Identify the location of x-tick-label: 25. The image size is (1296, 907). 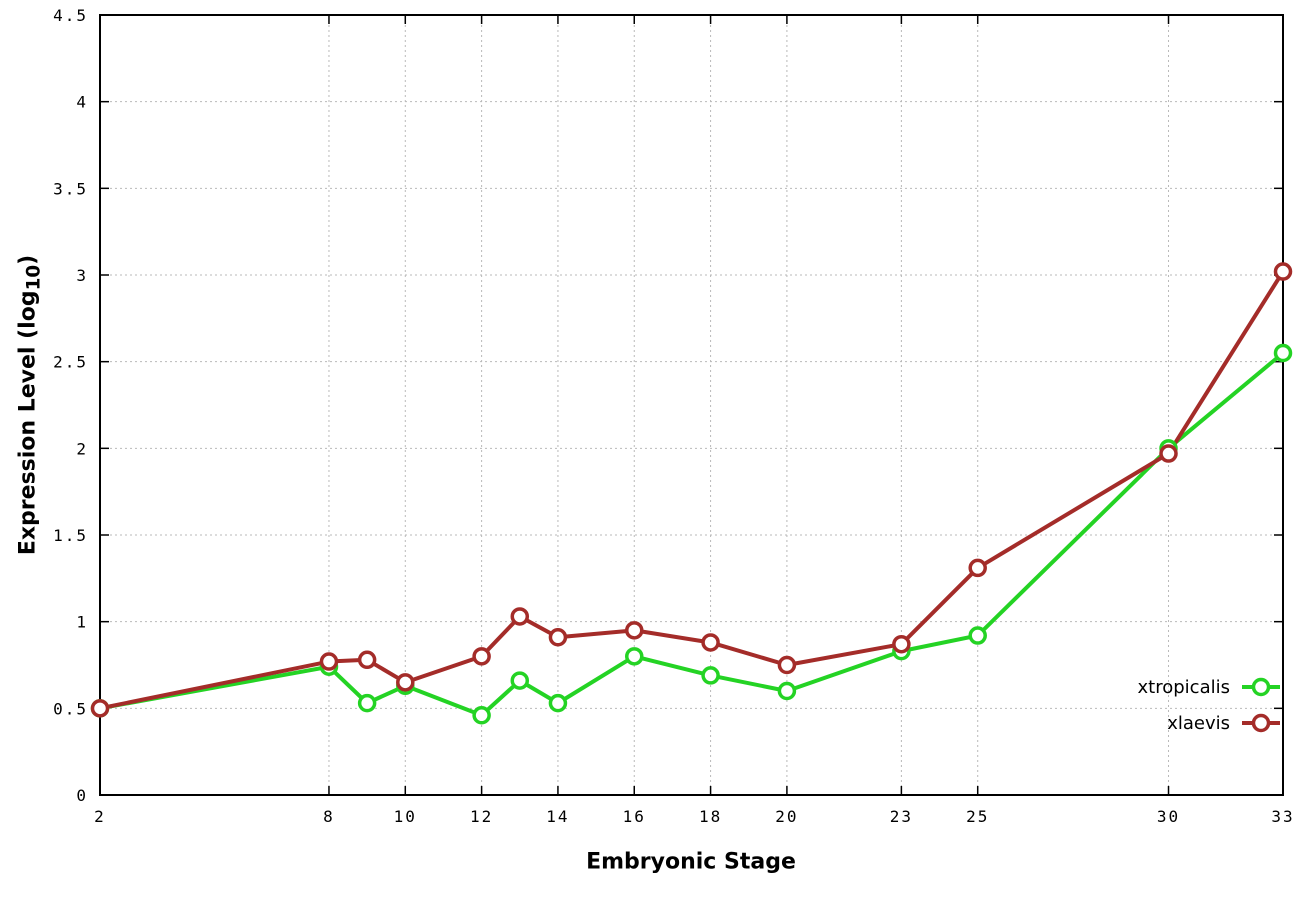
(977, 816).